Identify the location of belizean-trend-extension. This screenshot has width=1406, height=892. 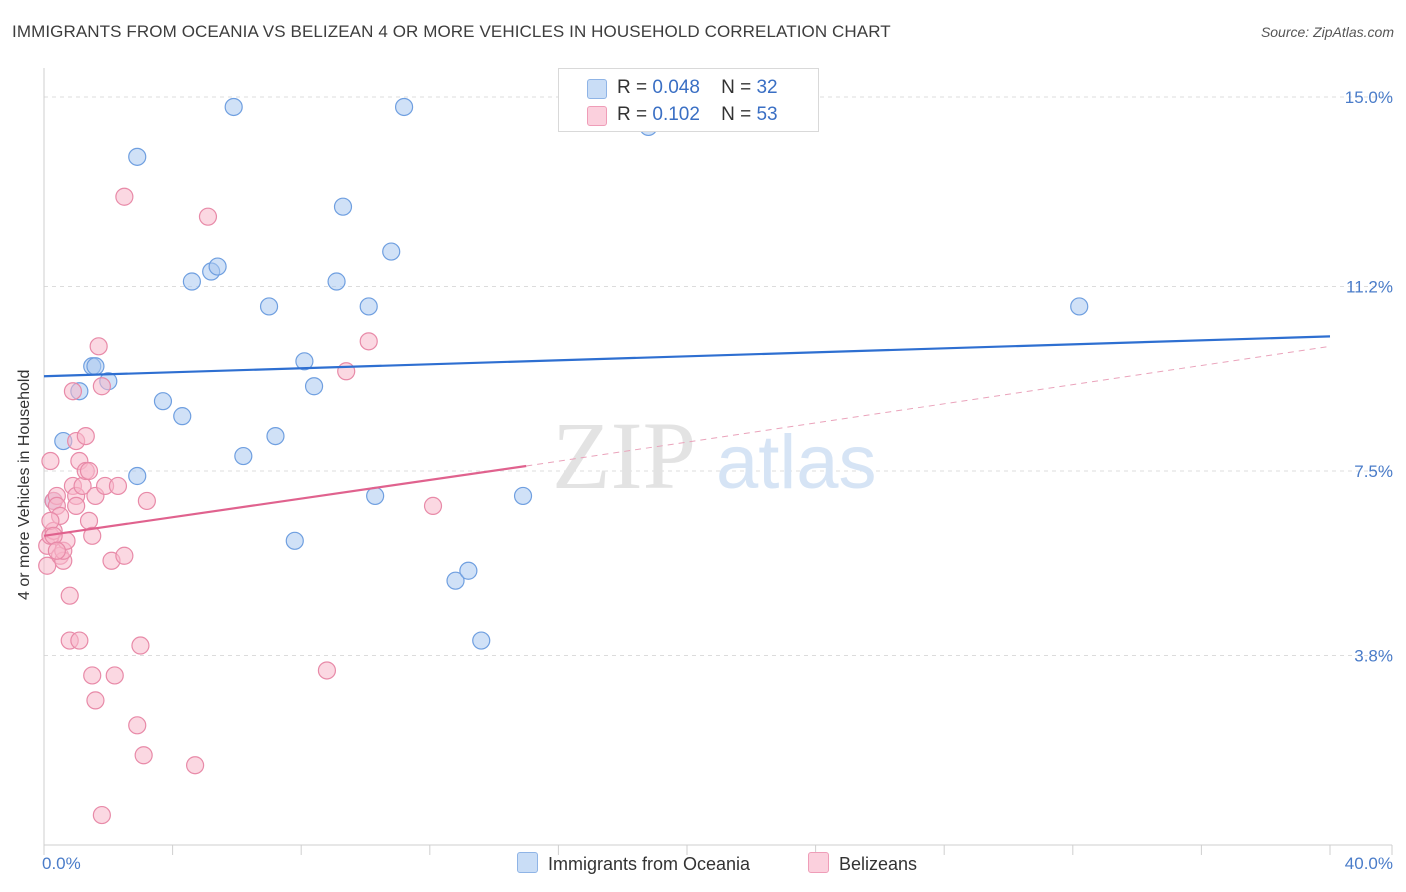
(928, 406).